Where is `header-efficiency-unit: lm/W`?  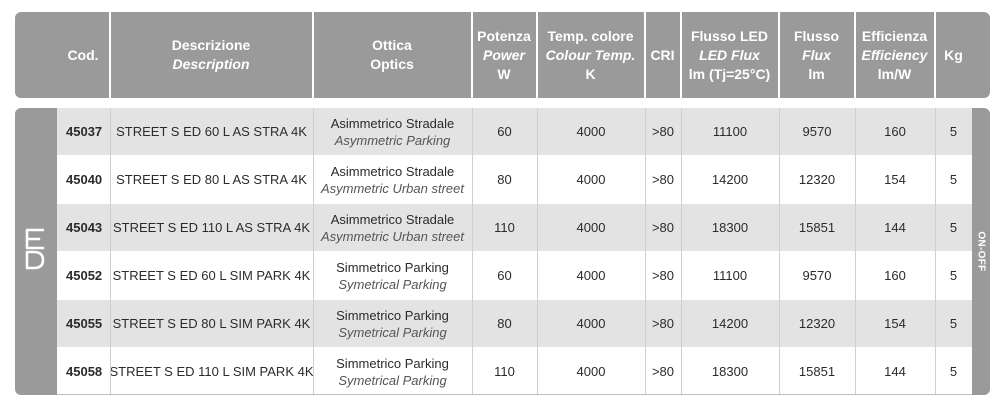 header-efficiency-unit: lm/W is located at coordinates (894, 73).